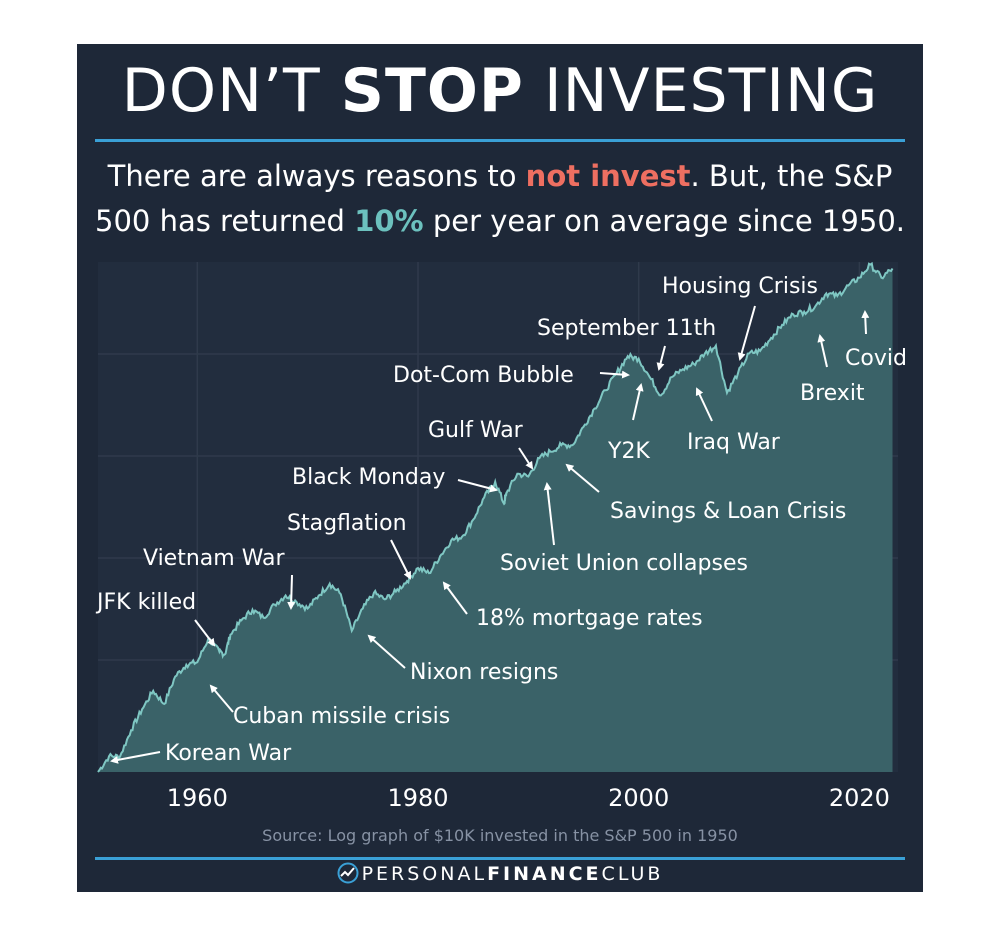 The image size is (1000, 939). What do you see at coordinates (664, 221) in the screenshot?
I see `subtitle-text: per year on average since 1950.` at bounding box center [664, 221].